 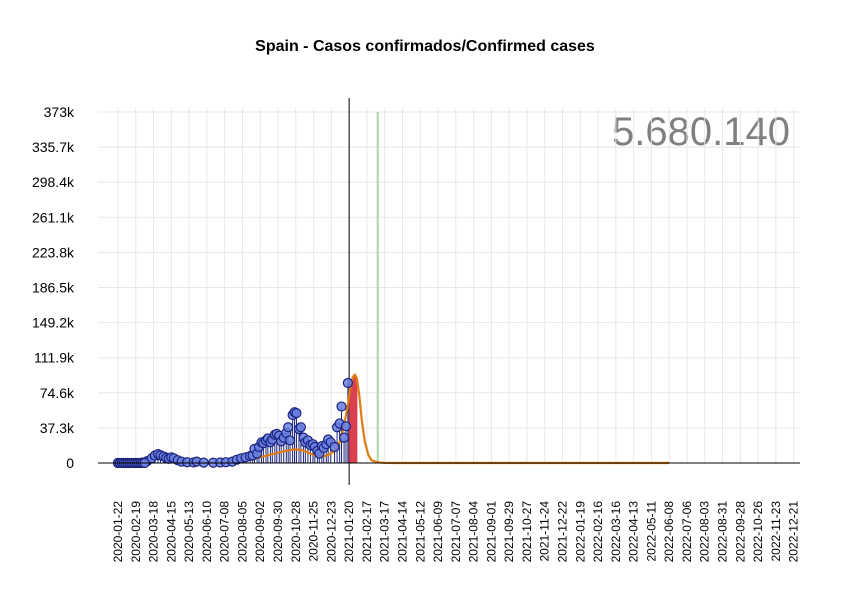 What do you see at coordinates (580, 532) in the screenshot?
I see `x-tick-label: 2022-01-19` at bounding box center [580, 532].